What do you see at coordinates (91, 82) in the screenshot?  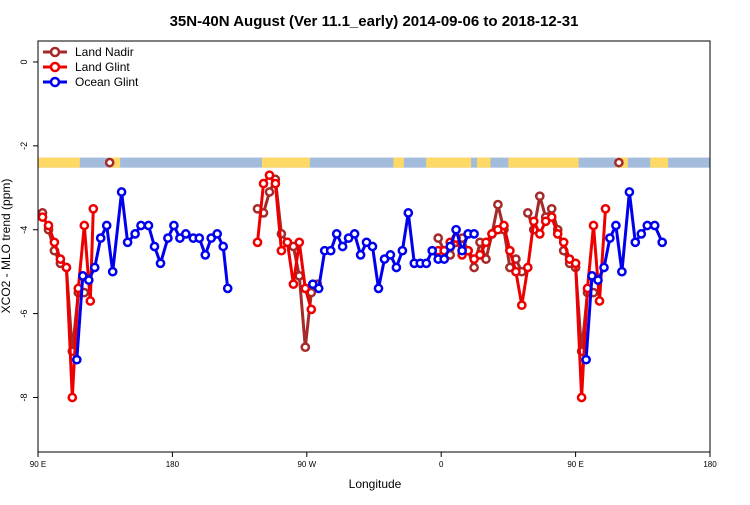 I see `legend-entry-ocean-glint: Ocean Glint` at bounding box center [91, 82].